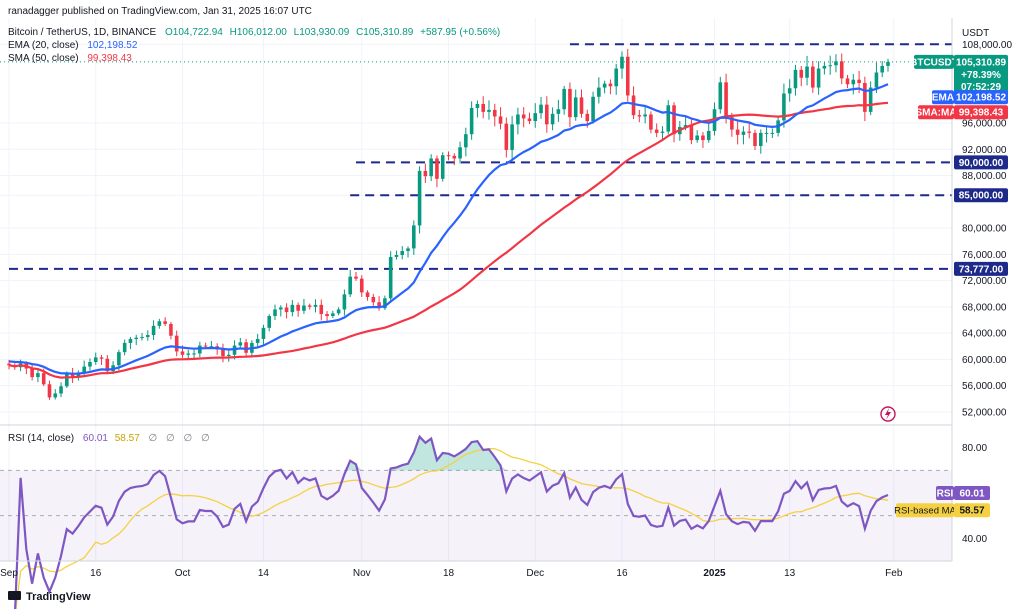 The width and height of the screenshot is (1024, 609). I want to click on last-price-label: 105,310.89, so click(981, 62).